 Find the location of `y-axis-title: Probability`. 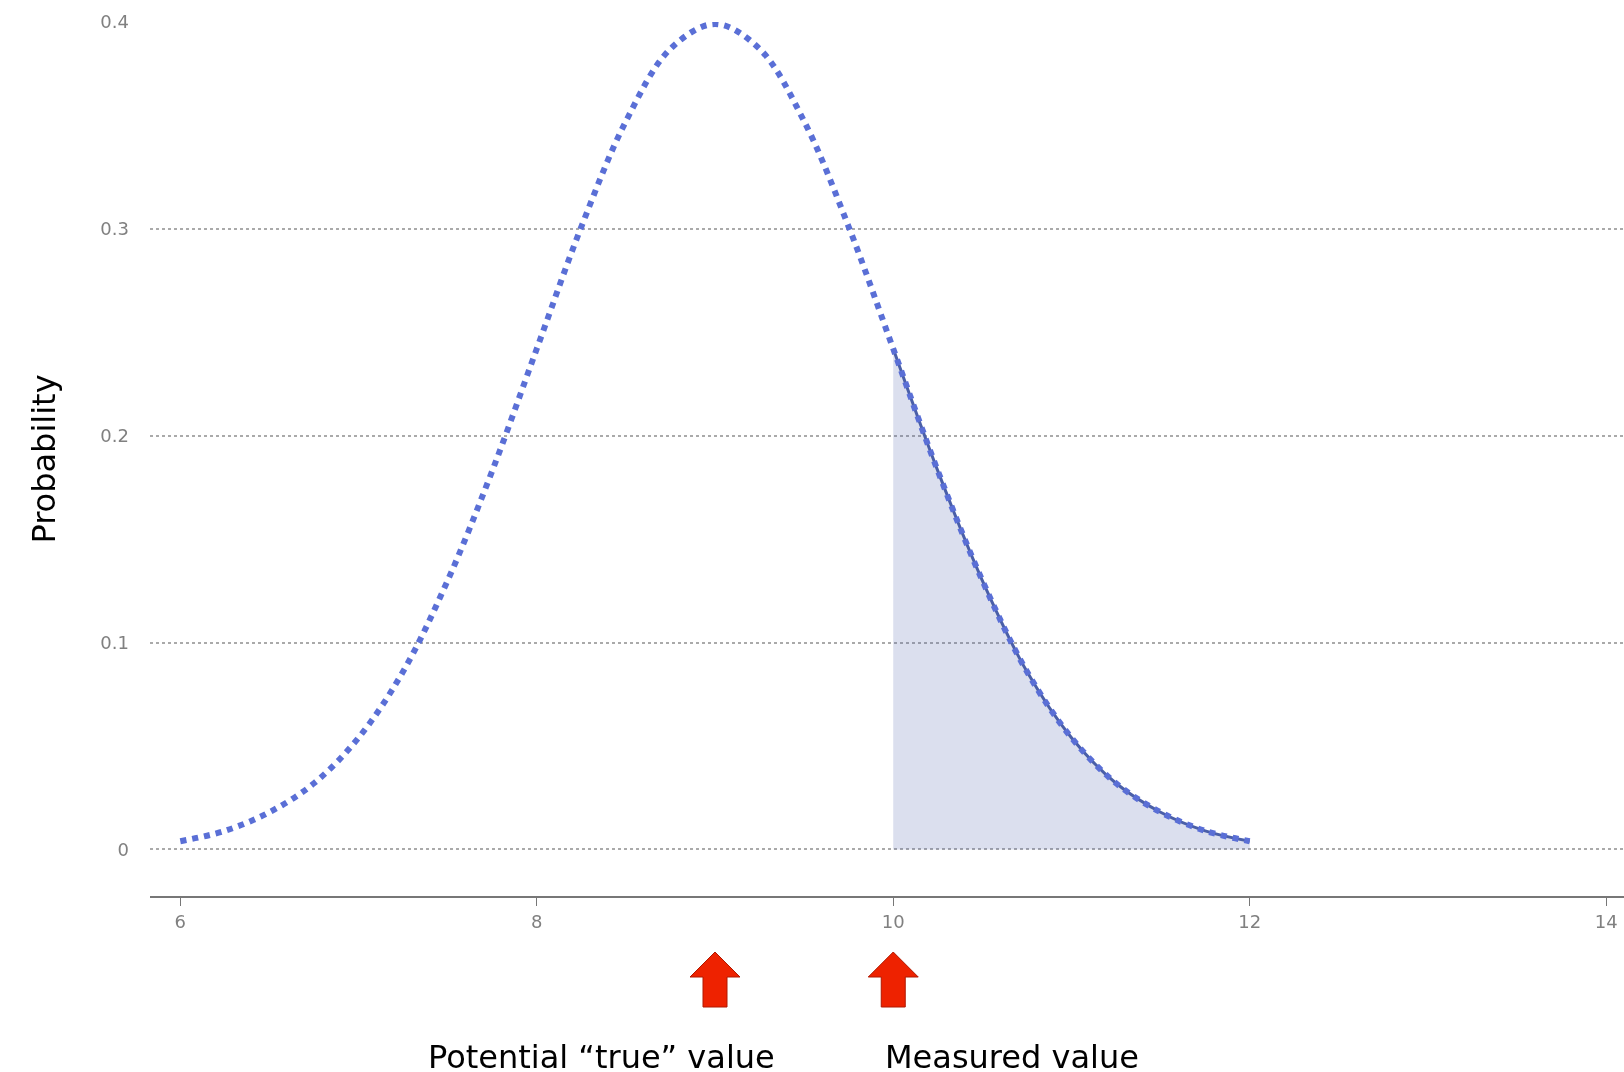

y-axis-title: Probability is located at coordinates (43, 459).